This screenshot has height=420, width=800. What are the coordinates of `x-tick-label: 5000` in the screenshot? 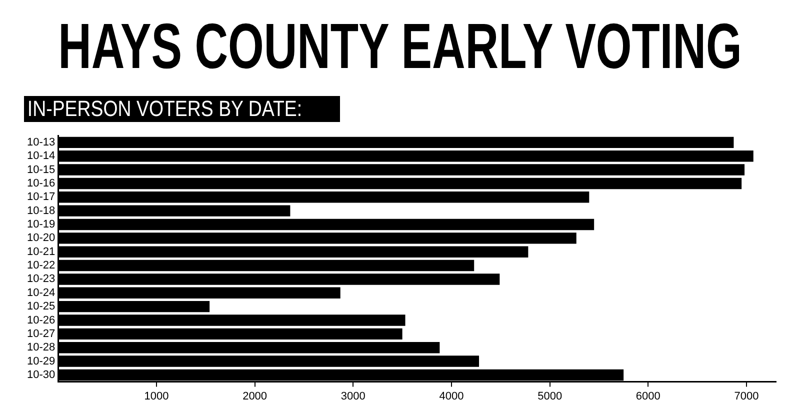 It's located at (550, 396).